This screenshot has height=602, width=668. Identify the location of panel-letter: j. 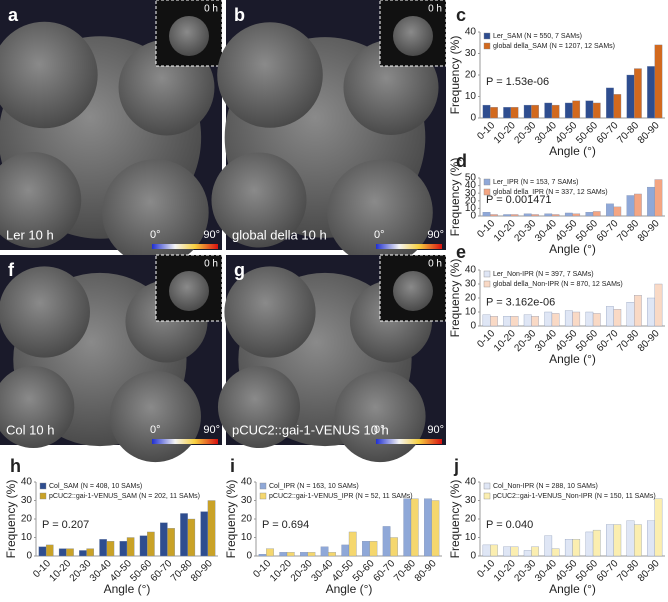
(456, 466).